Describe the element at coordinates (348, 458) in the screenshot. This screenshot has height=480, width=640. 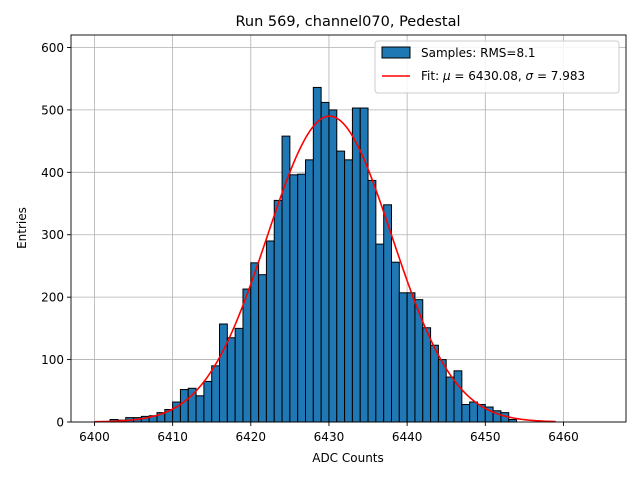
I see `x-axis-label: ADC Counts` at that location.